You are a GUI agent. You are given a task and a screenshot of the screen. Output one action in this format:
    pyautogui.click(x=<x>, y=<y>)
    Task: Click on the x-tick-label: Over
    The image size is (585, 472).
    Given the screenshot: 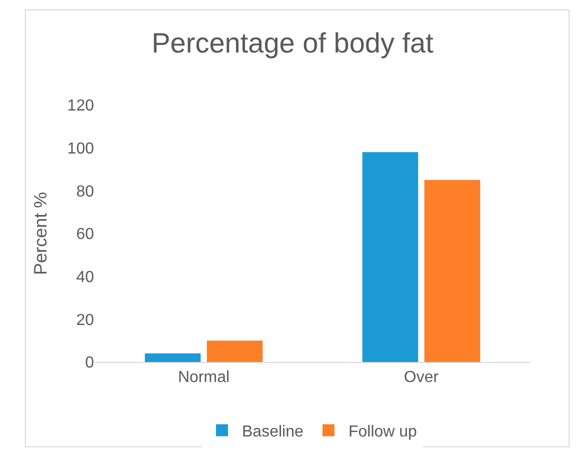 What is the action you would take?
    pyautogui.click(x=422, y=377)
    